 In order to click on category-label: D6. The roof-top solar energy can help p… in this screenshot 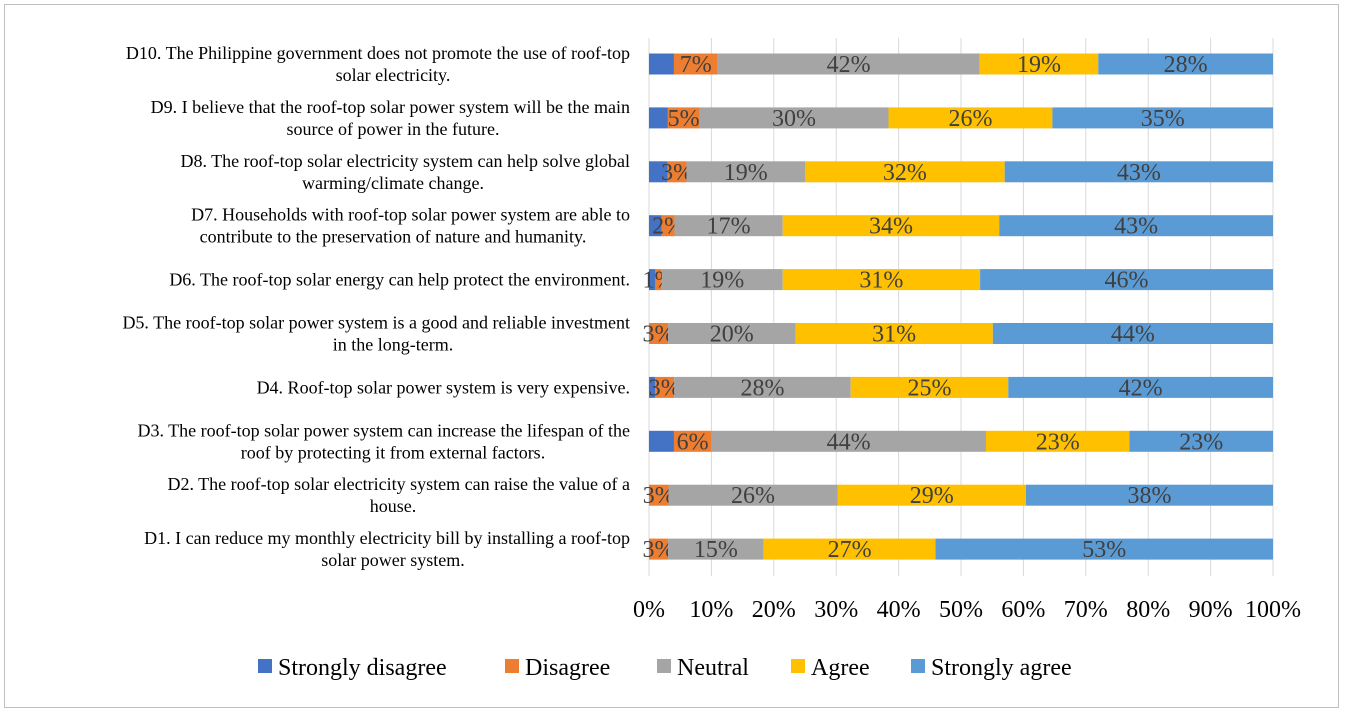, I will do `click(399, 280)`.